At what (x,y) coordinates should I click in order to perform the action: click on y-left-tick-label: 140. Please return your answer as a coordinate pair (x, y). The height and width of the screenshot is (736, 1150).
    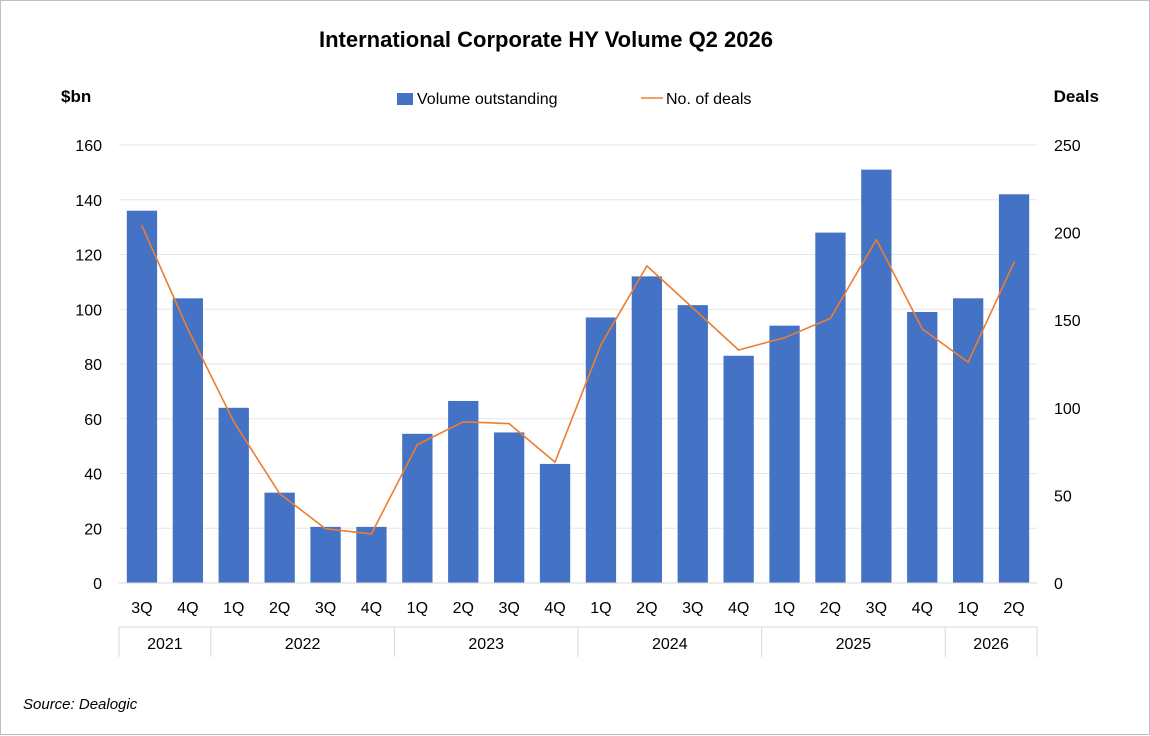
    Looking at the image, I should click on (88, 201).